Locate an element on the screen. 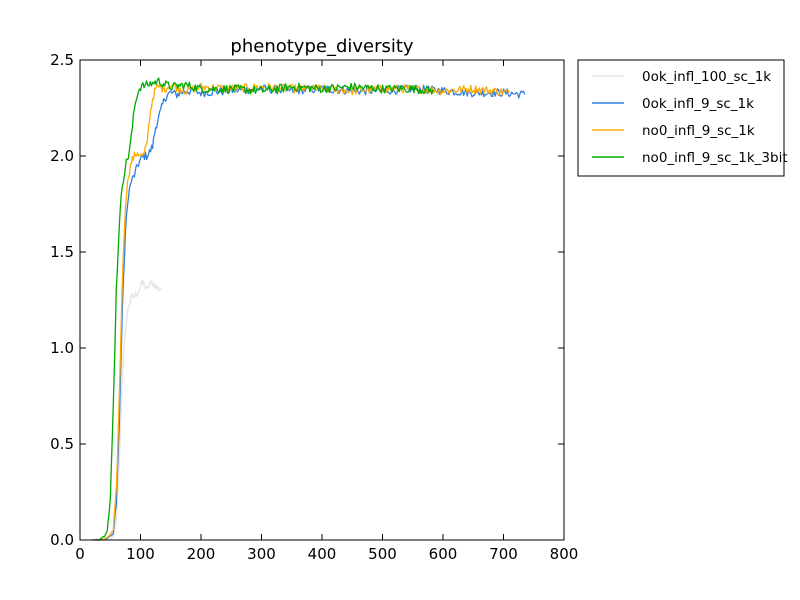  x-tick-label: 800 is located at coordinates (564, 554).